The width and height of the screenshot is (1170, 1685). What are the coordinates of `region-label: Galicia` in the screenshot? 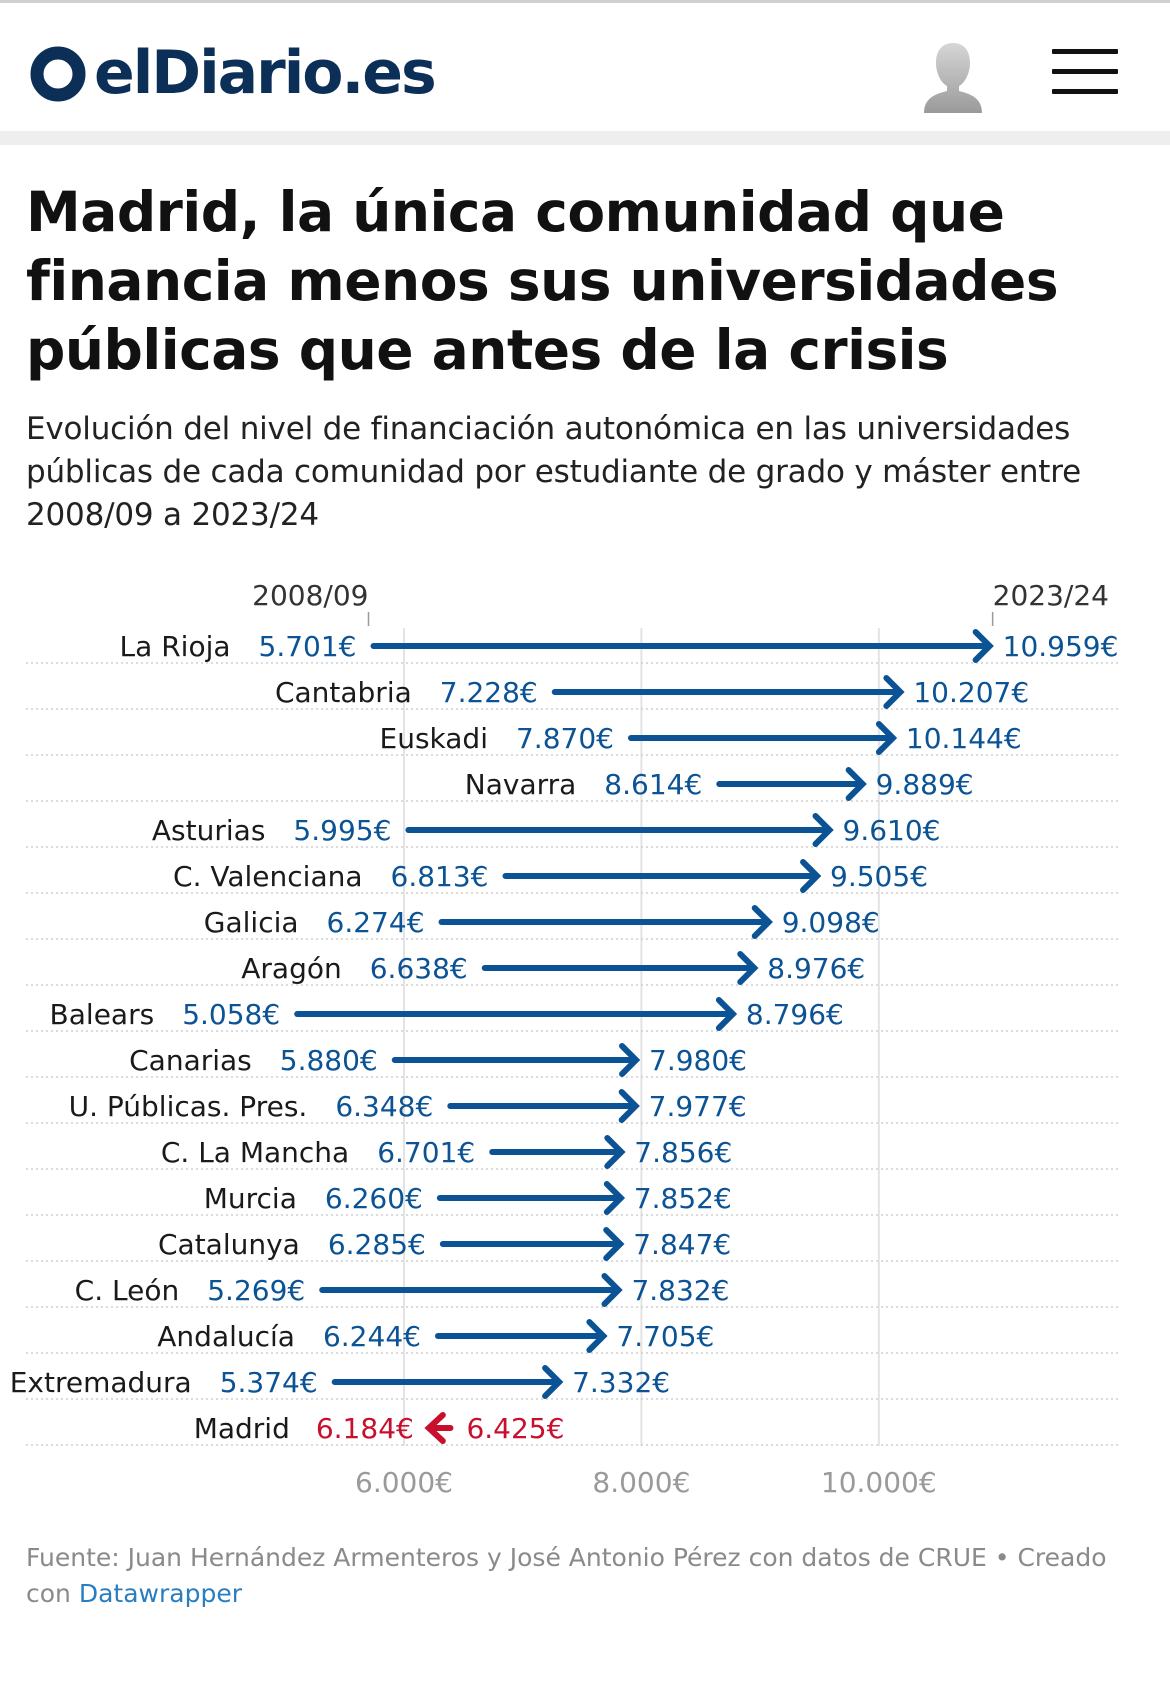 It's located at (251, 922).